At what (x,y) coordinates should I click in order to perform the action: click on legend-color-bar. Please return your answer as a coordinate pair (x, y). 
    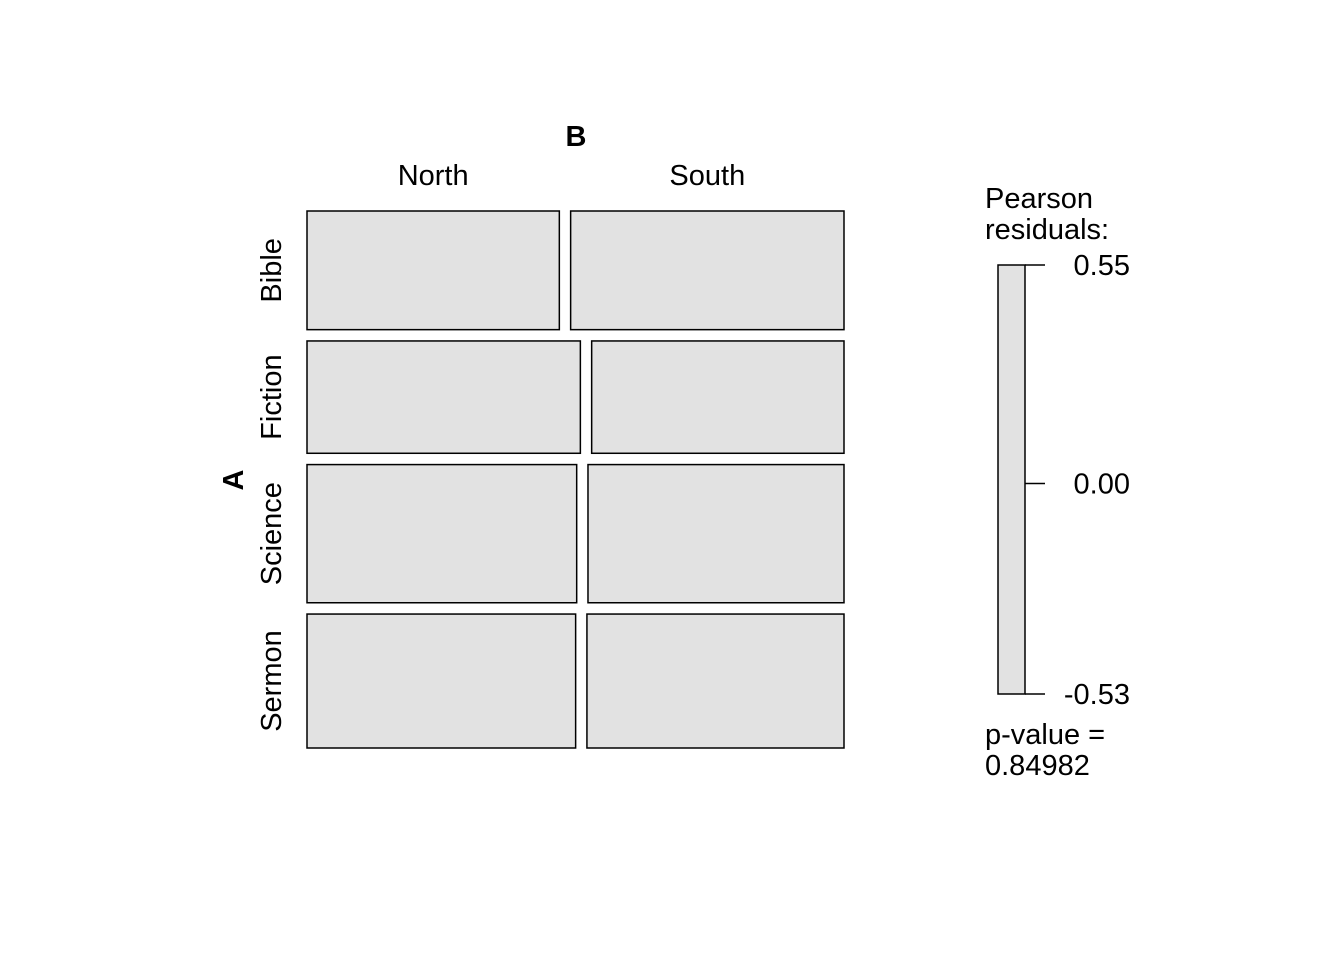
    Looking at the image, I should click on (1011, 479).